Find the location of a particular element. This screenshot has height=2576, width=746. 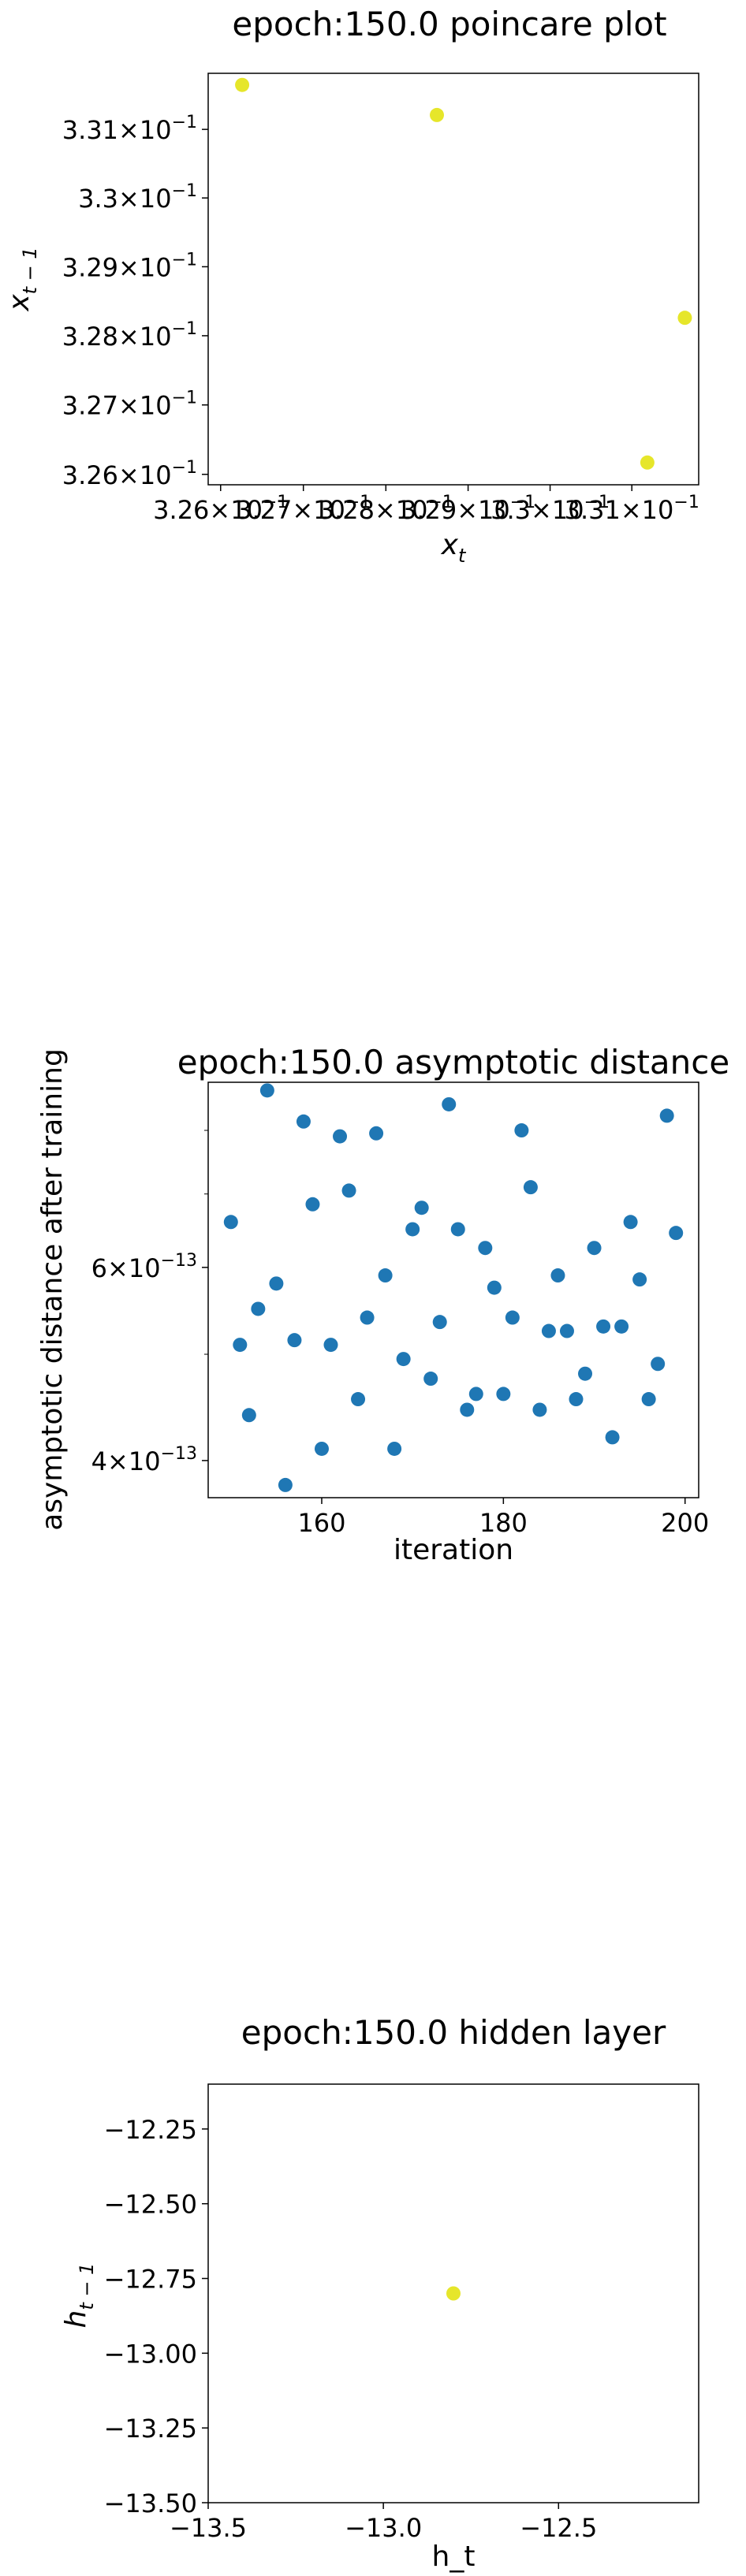

y-axis-label: asymptotic distance after training is located at coordinates (52, 1289).